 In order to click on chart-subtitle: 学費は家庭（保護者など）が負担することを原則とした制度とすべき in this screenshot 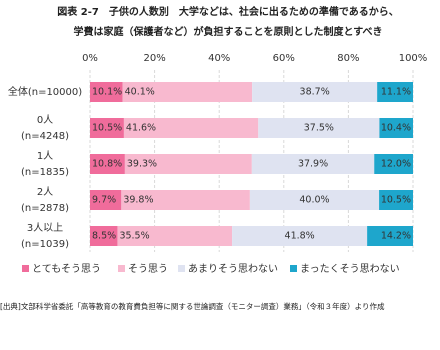, I will do `click(228, 31)`.